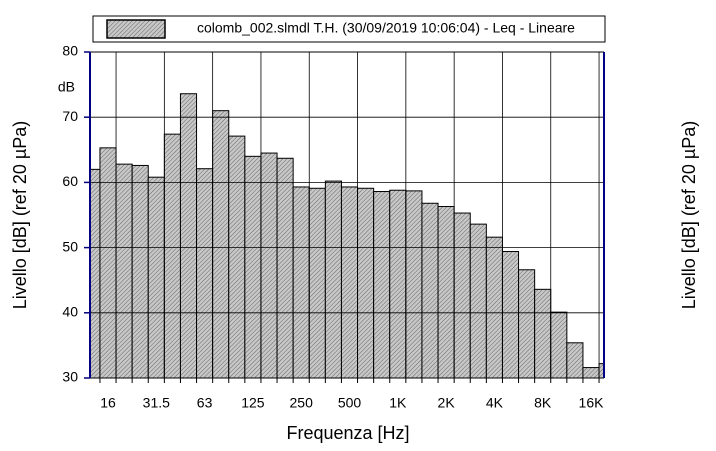 The image size is (716, 451). Describe the element at coordinates (205, 403) in the screenshot. I see `x-tick-label: 63` at that location.